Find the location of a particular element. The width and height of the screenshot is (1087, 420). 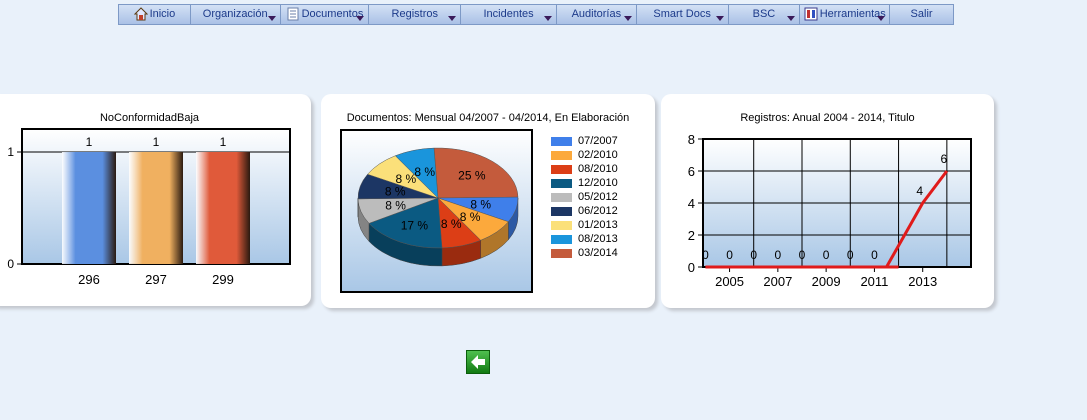

menu-item-label: BSC is located at coordinates (764, 14).